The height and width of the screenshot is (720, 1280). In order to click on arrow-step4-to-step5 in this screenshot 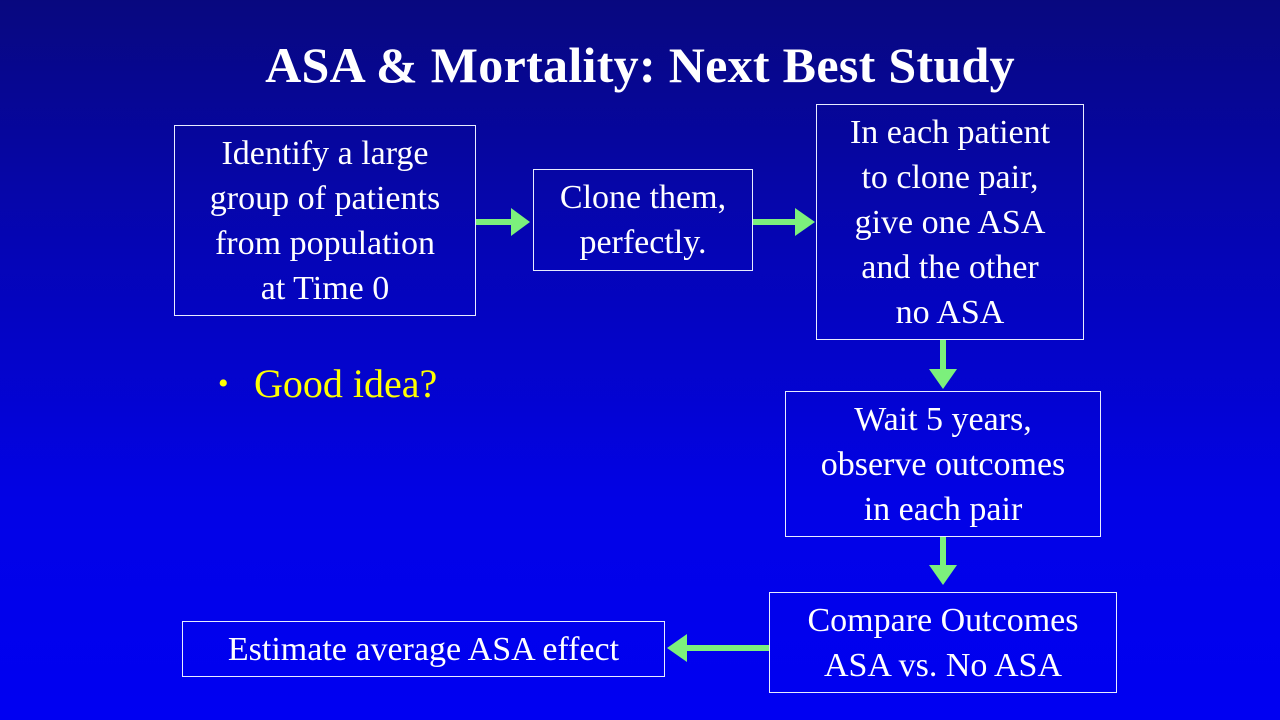, I will do `click(943, 561)`.